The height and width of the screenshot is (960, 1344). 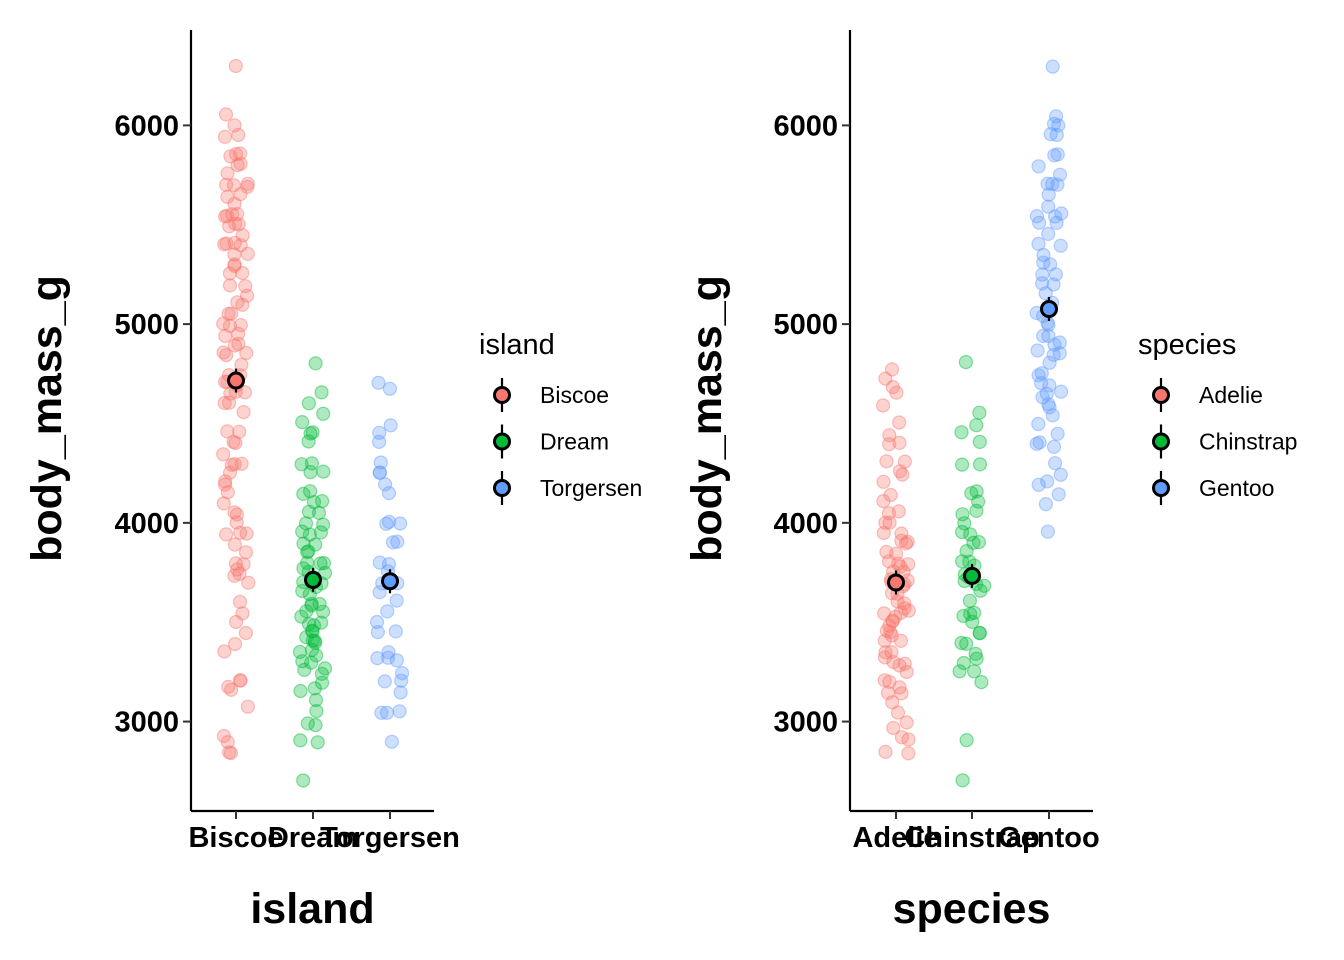 I want to click on legend-label: Adelie, so click(x=1231, y=395).